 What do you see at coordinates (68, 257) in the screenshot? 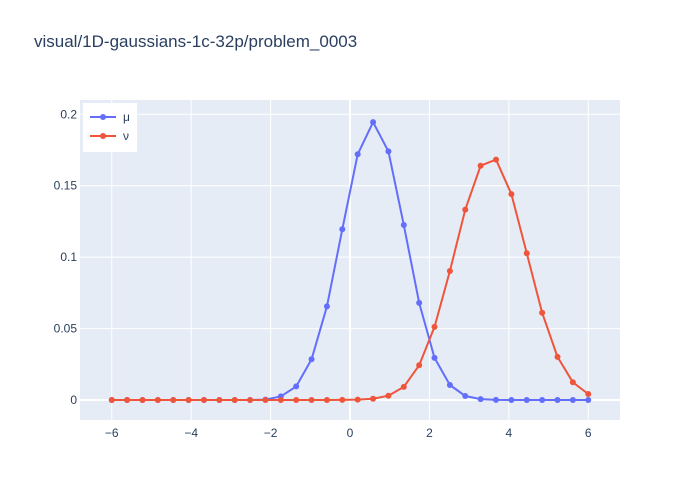
I see `y-tick-label: 0.1` at bounding box center [68, 257].